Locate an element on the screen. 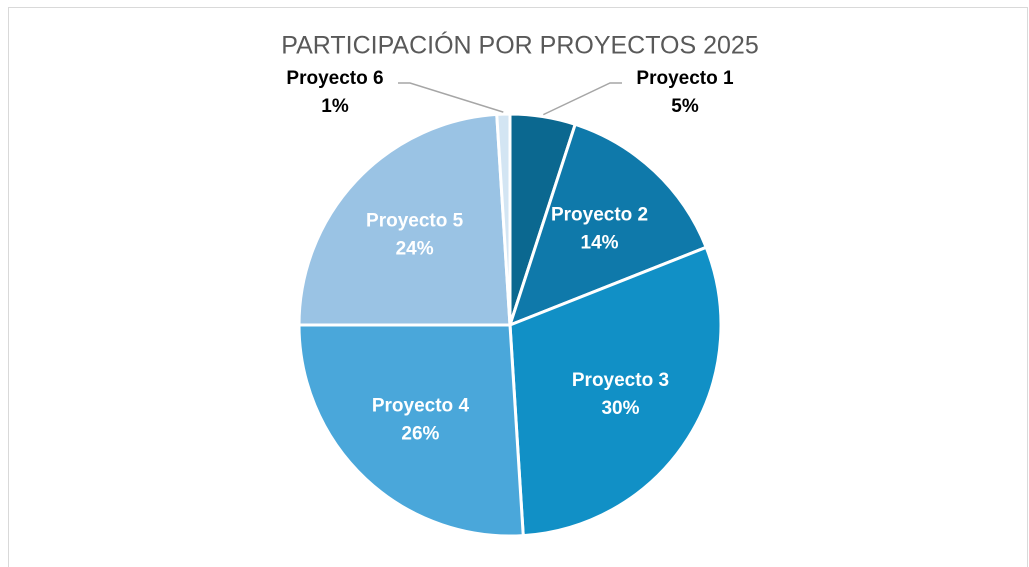 The image size is (1029, 567). data-label-value: 30% is located at coordinates (620, 408).